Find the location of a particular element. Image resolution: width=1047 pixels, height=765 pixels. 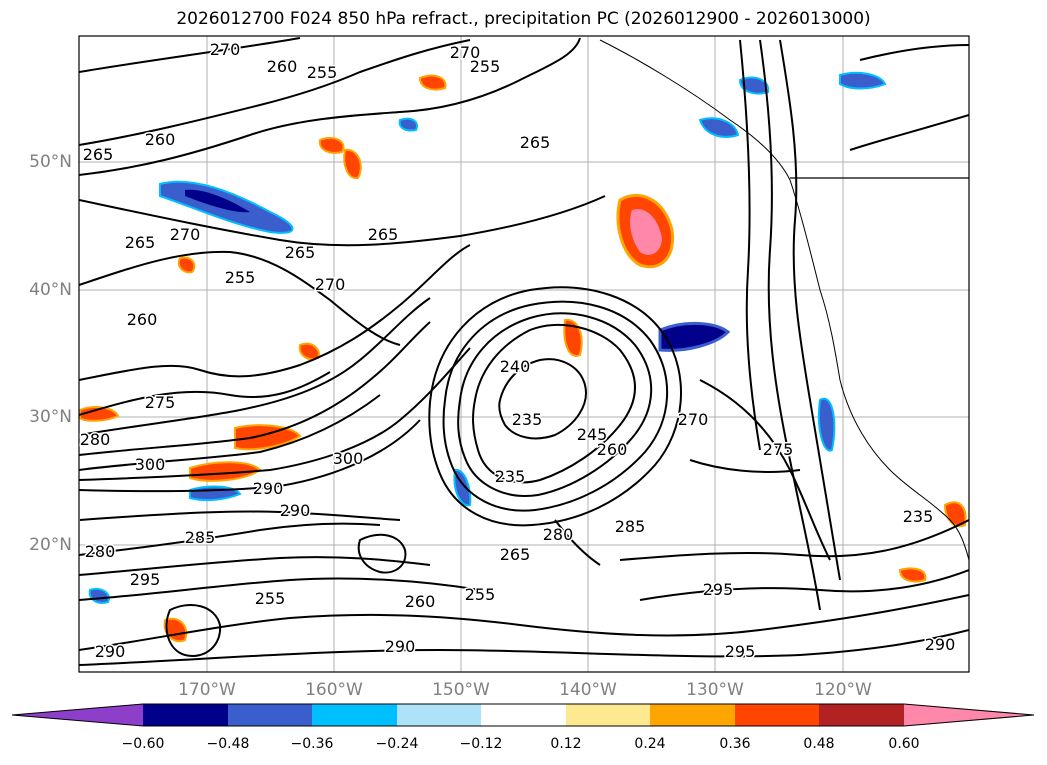

contour-label: 240 is located at coordinates (515, 366).